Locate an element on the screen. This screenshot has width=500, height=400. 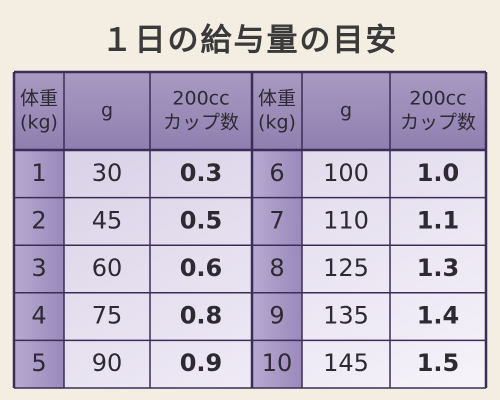
cell-text: 8 is located at coordinates (276, 268).